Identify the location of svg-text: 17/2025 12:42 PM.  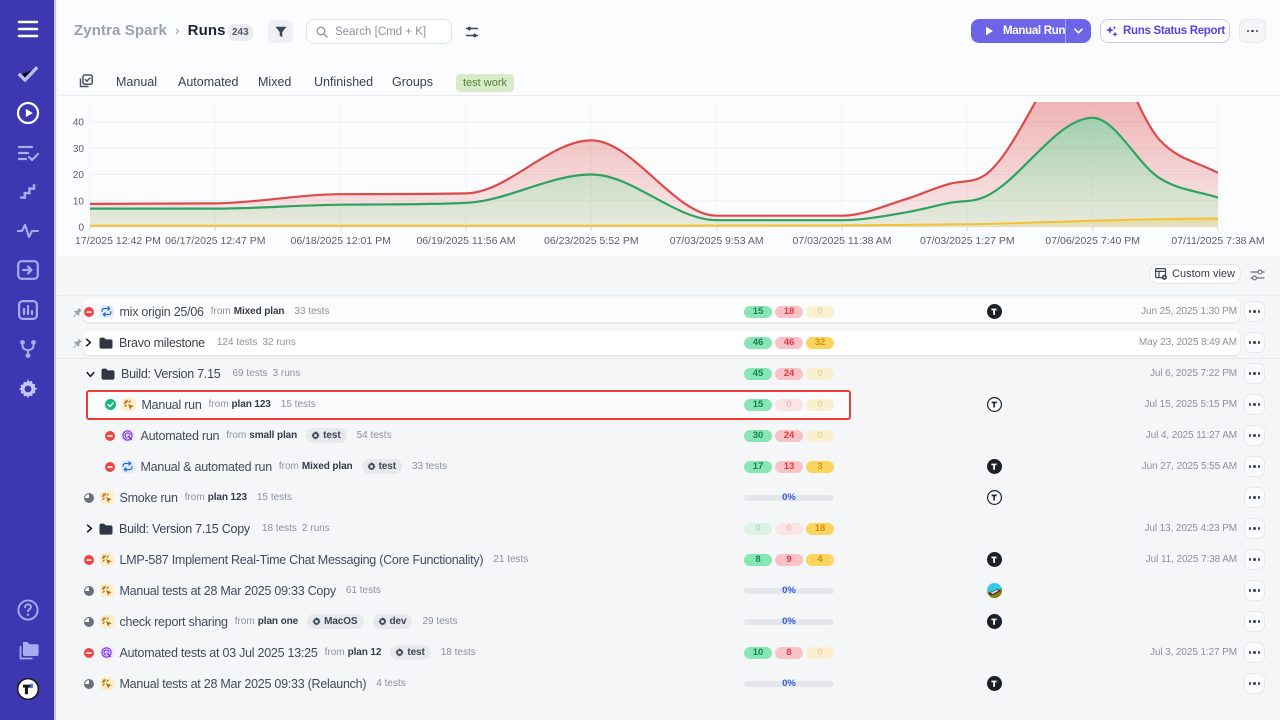
(118, 241).